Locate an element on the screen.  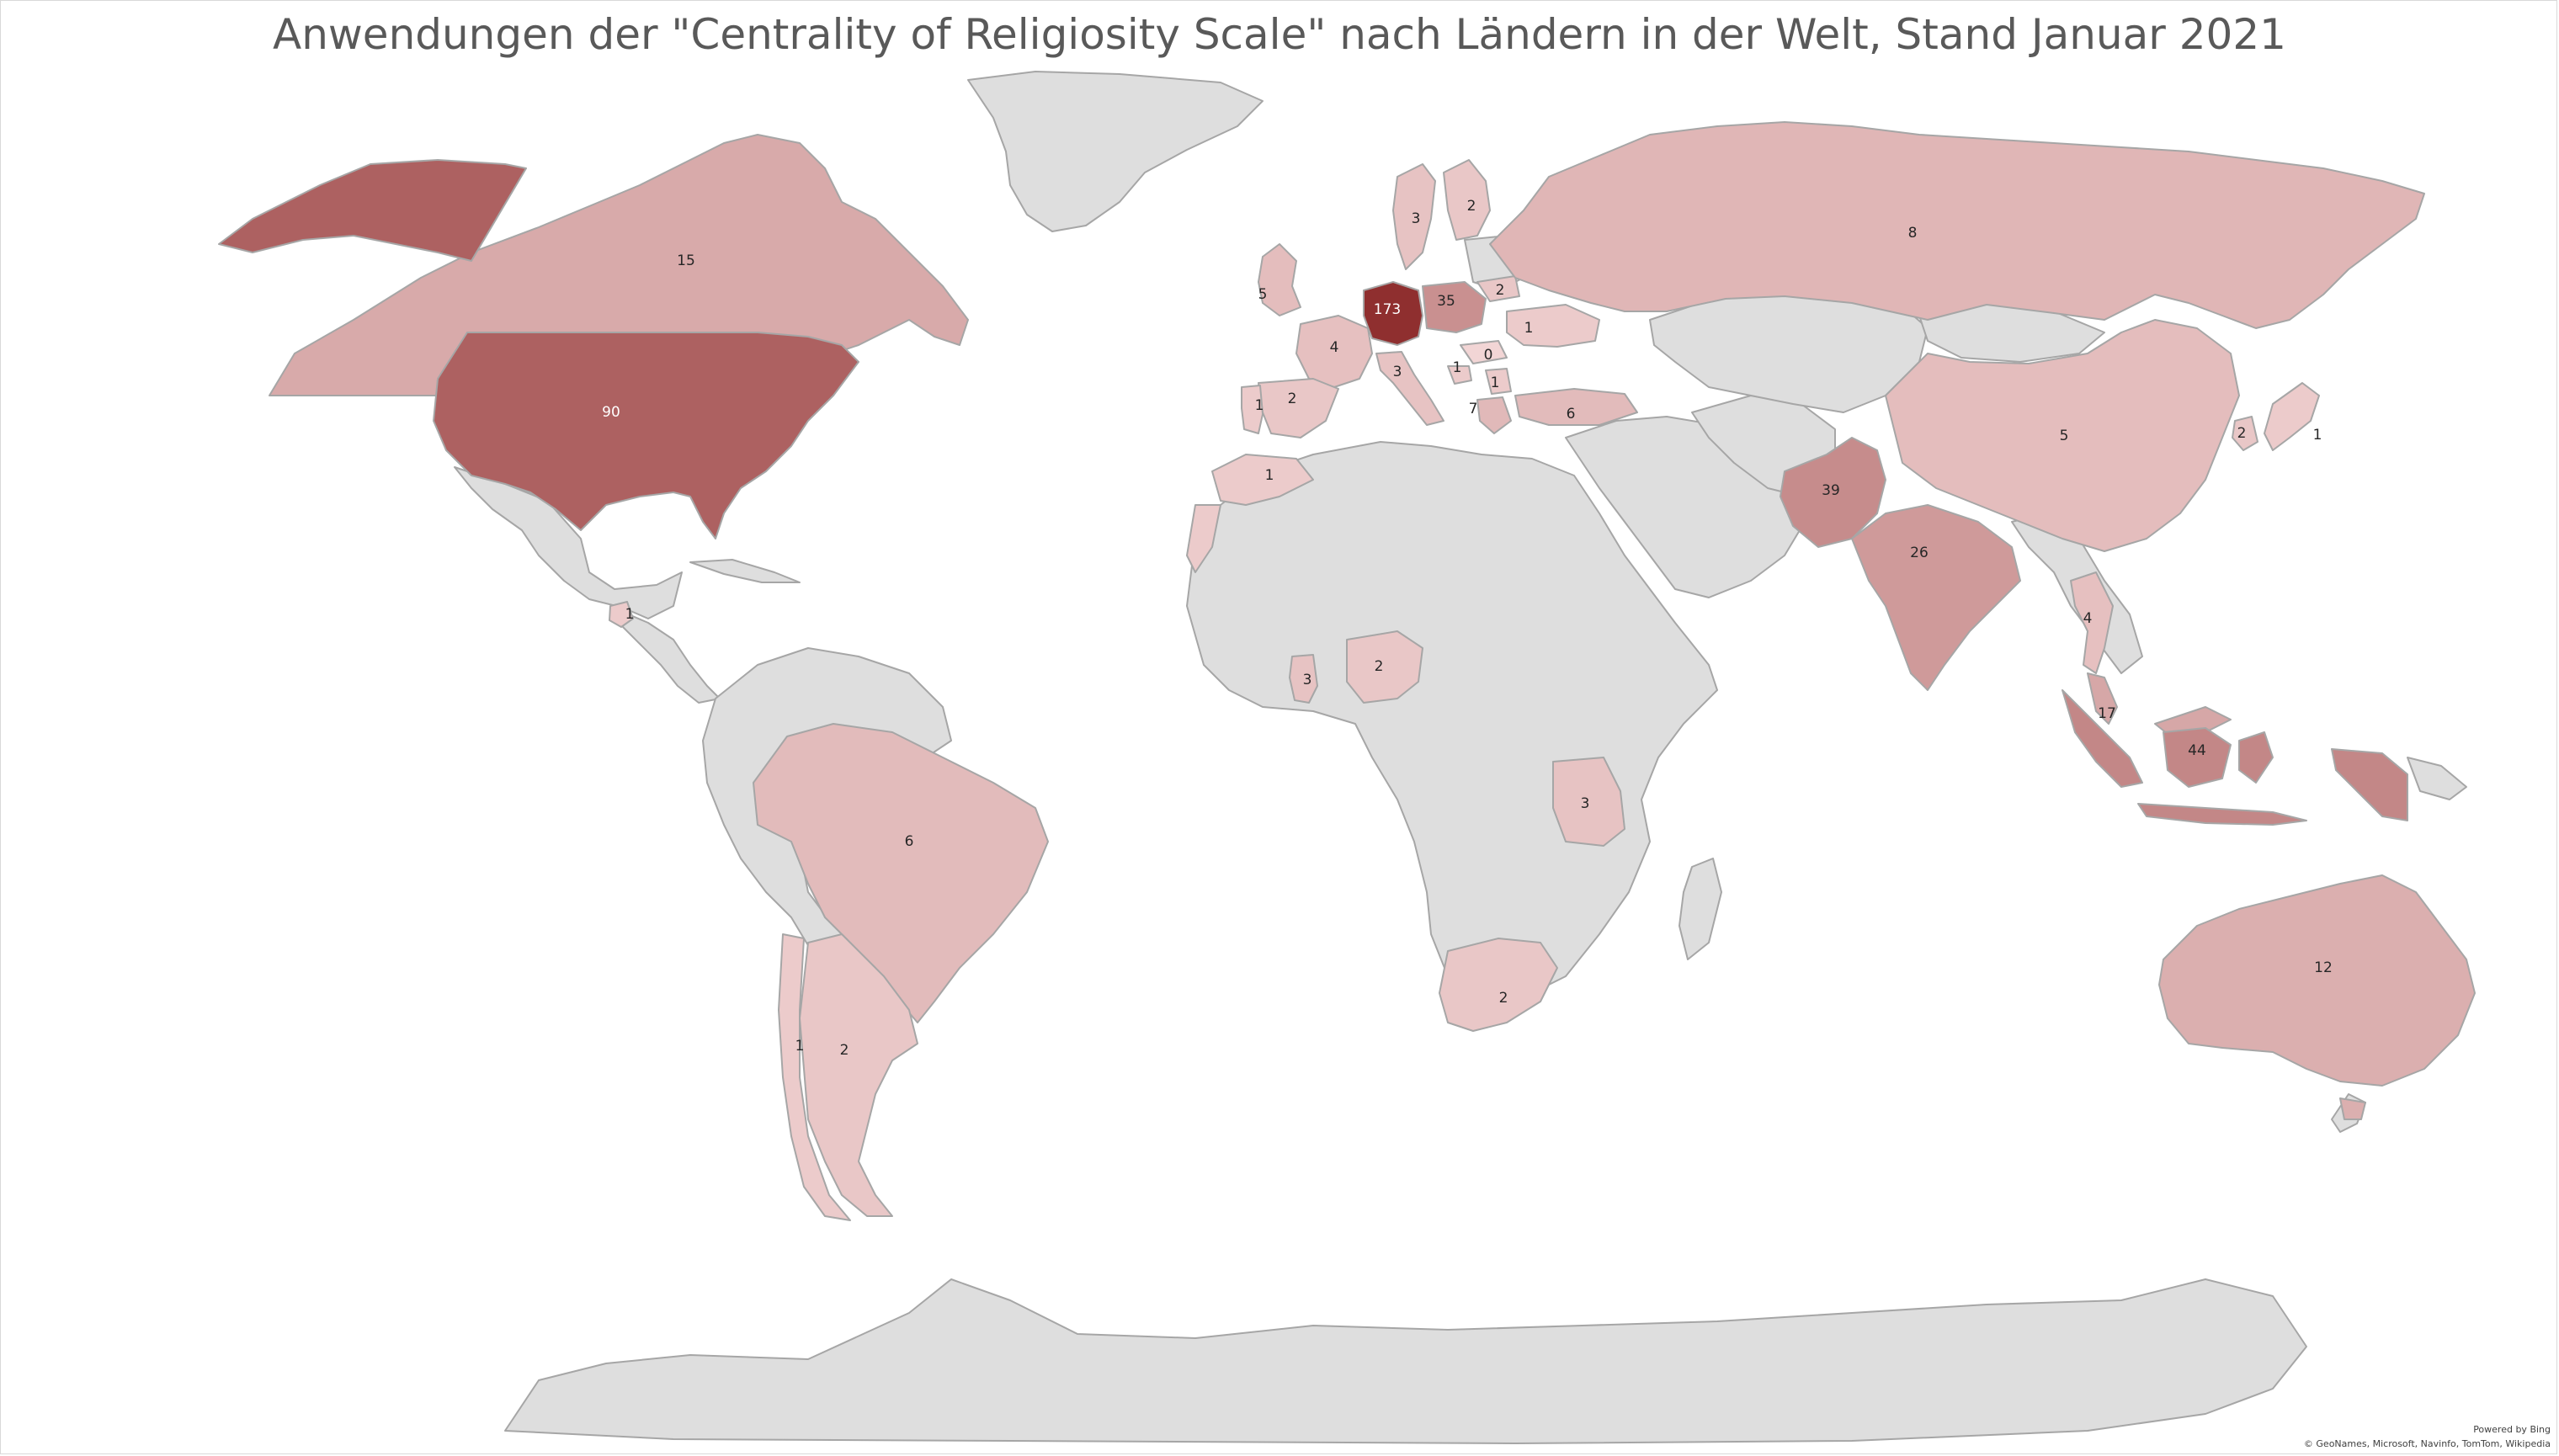
value-label-canada: 15 is located at coordinates (686, 260).